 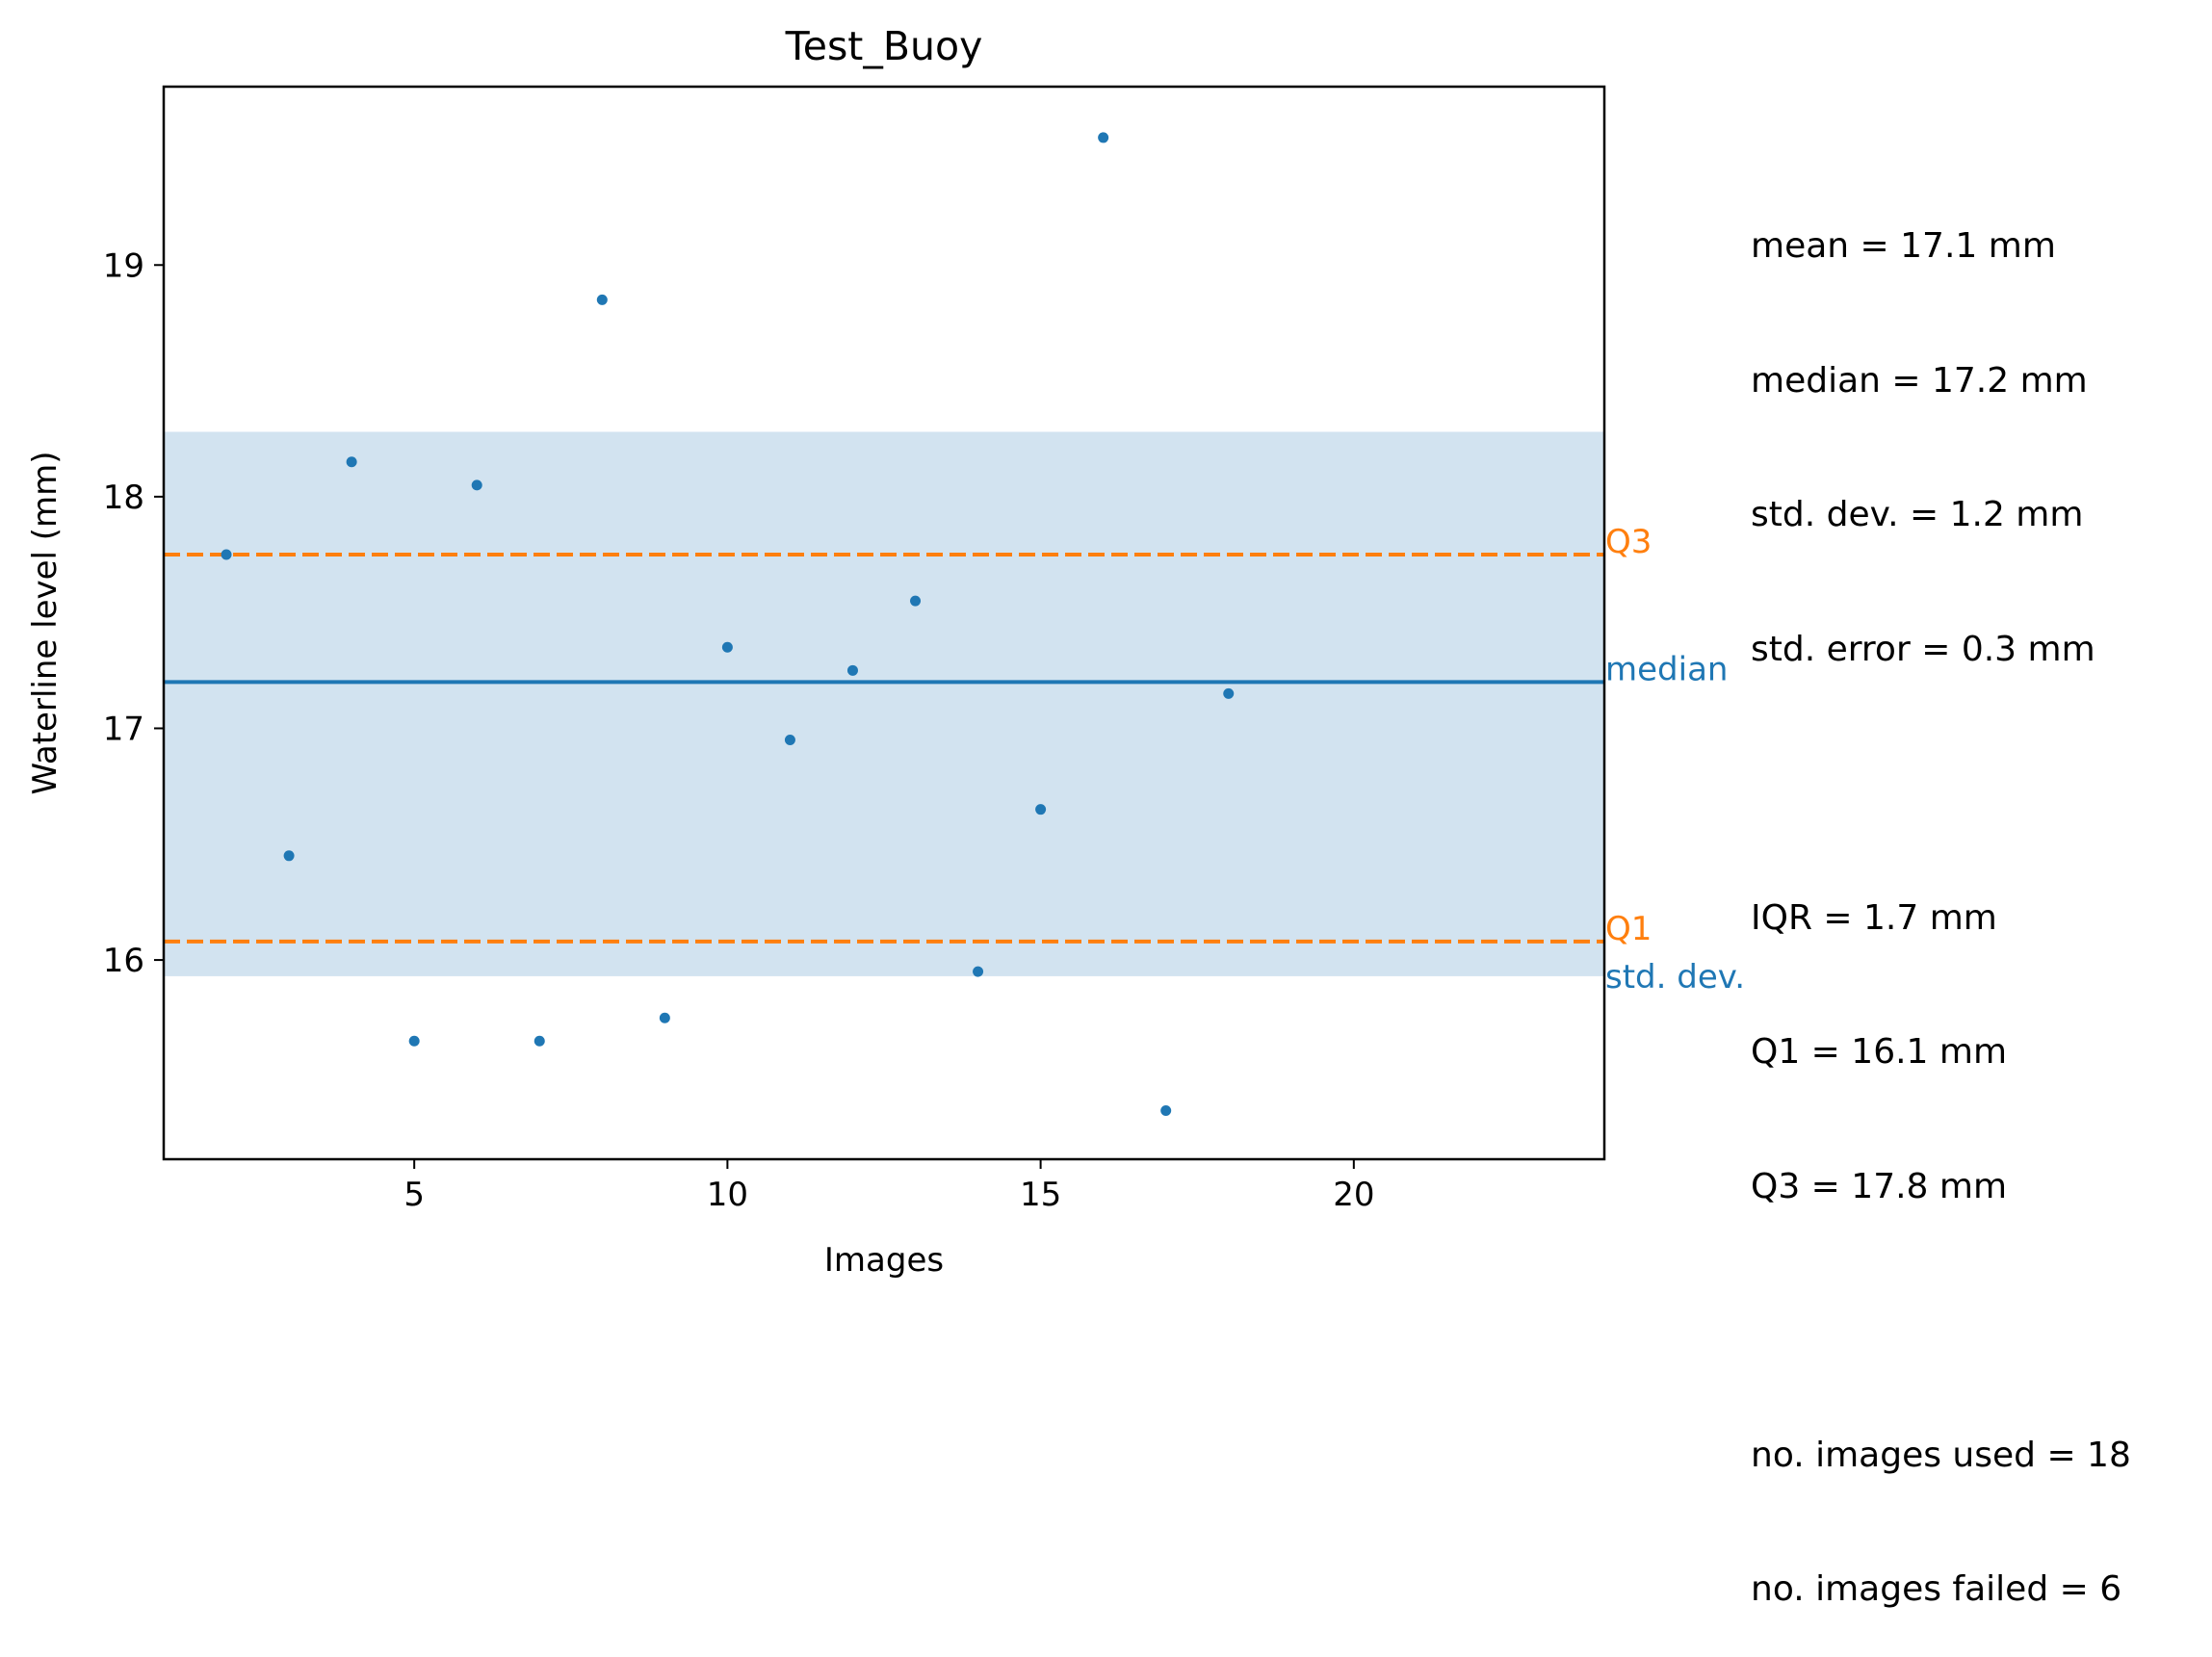 What do you see at coordinates (1917, 514) in the screenshot?
I see `stat-std-dev: std. dev. = 1.2 mm` at bounding box center [1917, 514].